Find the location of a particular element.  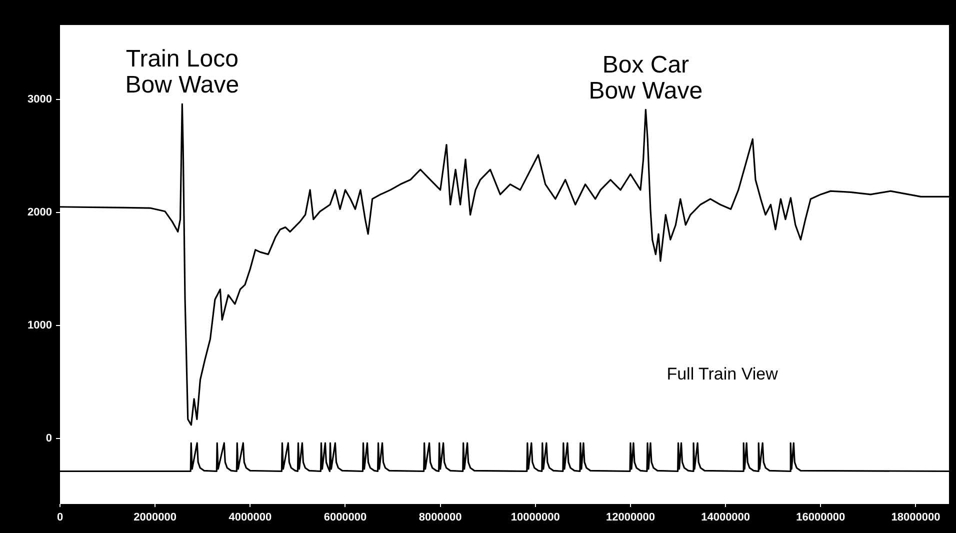

x-tick-label: 2000000 is located at coordinates (155, 518).